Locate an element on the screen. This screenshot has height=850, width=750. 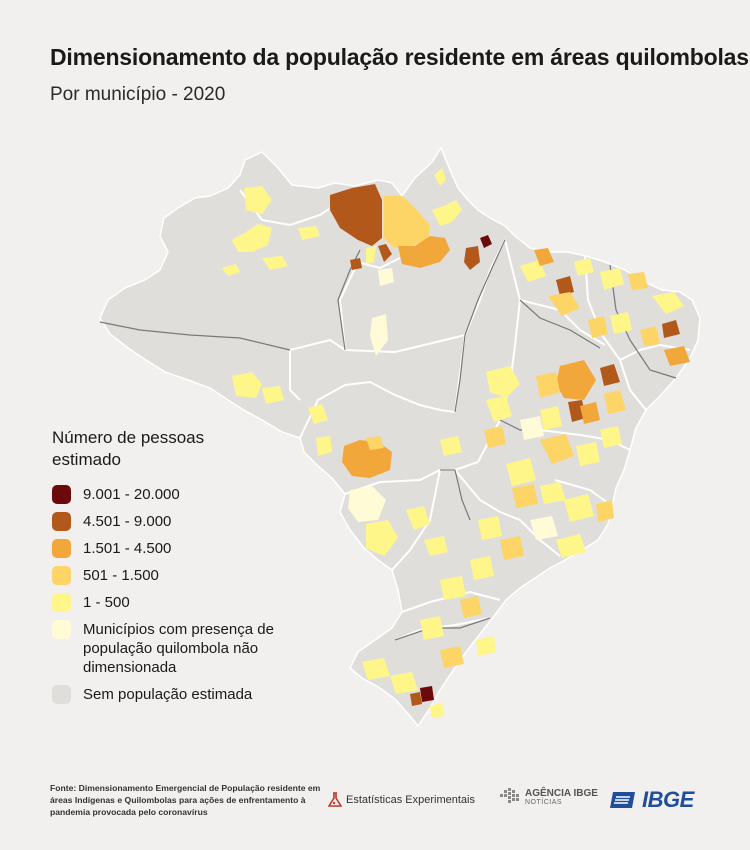
legend-item: 1.501 - 4.500 is located at coordinates (202, 548).